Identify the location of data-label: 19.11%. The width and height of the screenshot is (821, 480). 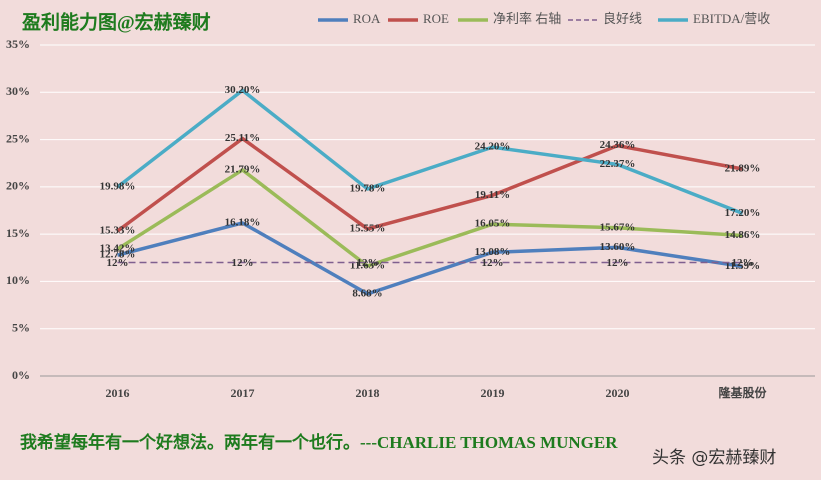
(492, 195).